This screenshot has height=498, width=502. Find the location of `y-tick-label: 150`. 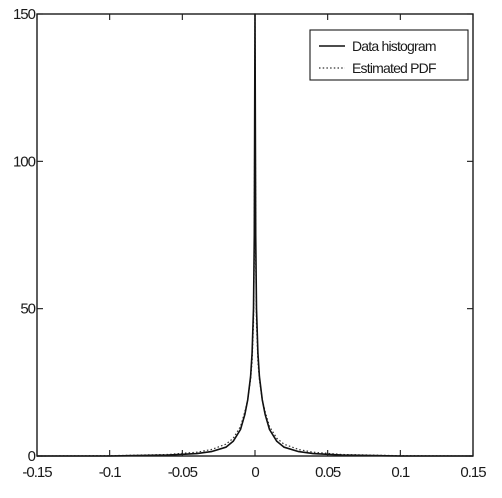

y-tick-label: 150 is located at coordinates (24, 14).